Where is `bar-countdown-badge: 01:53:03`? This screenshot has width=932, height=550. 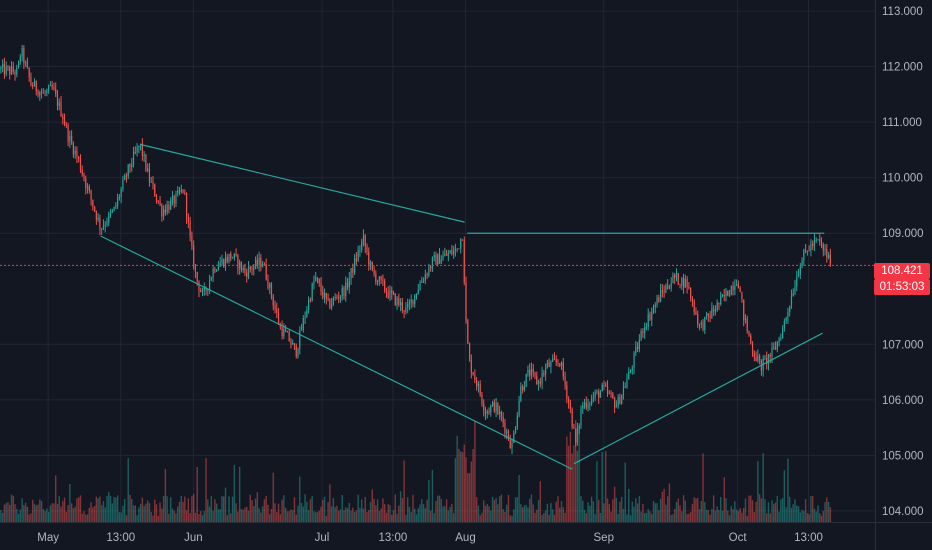 bar-countdown-badge: 01:53:03 is located at coordinates (902, 287).